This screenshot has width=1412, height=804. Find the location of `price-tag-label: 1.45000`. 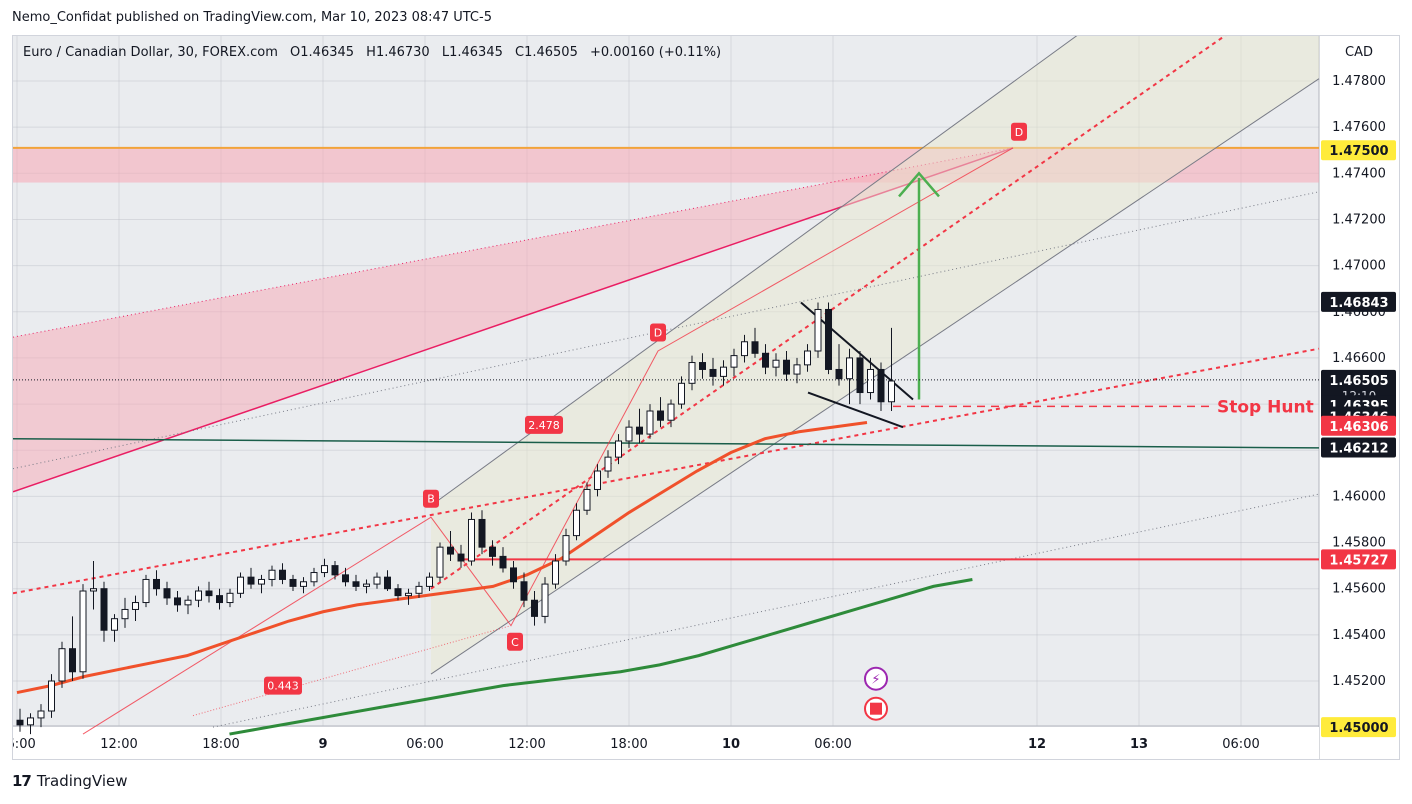

price-tag-label: 1.45000 is located at coordinates (1358, 728).